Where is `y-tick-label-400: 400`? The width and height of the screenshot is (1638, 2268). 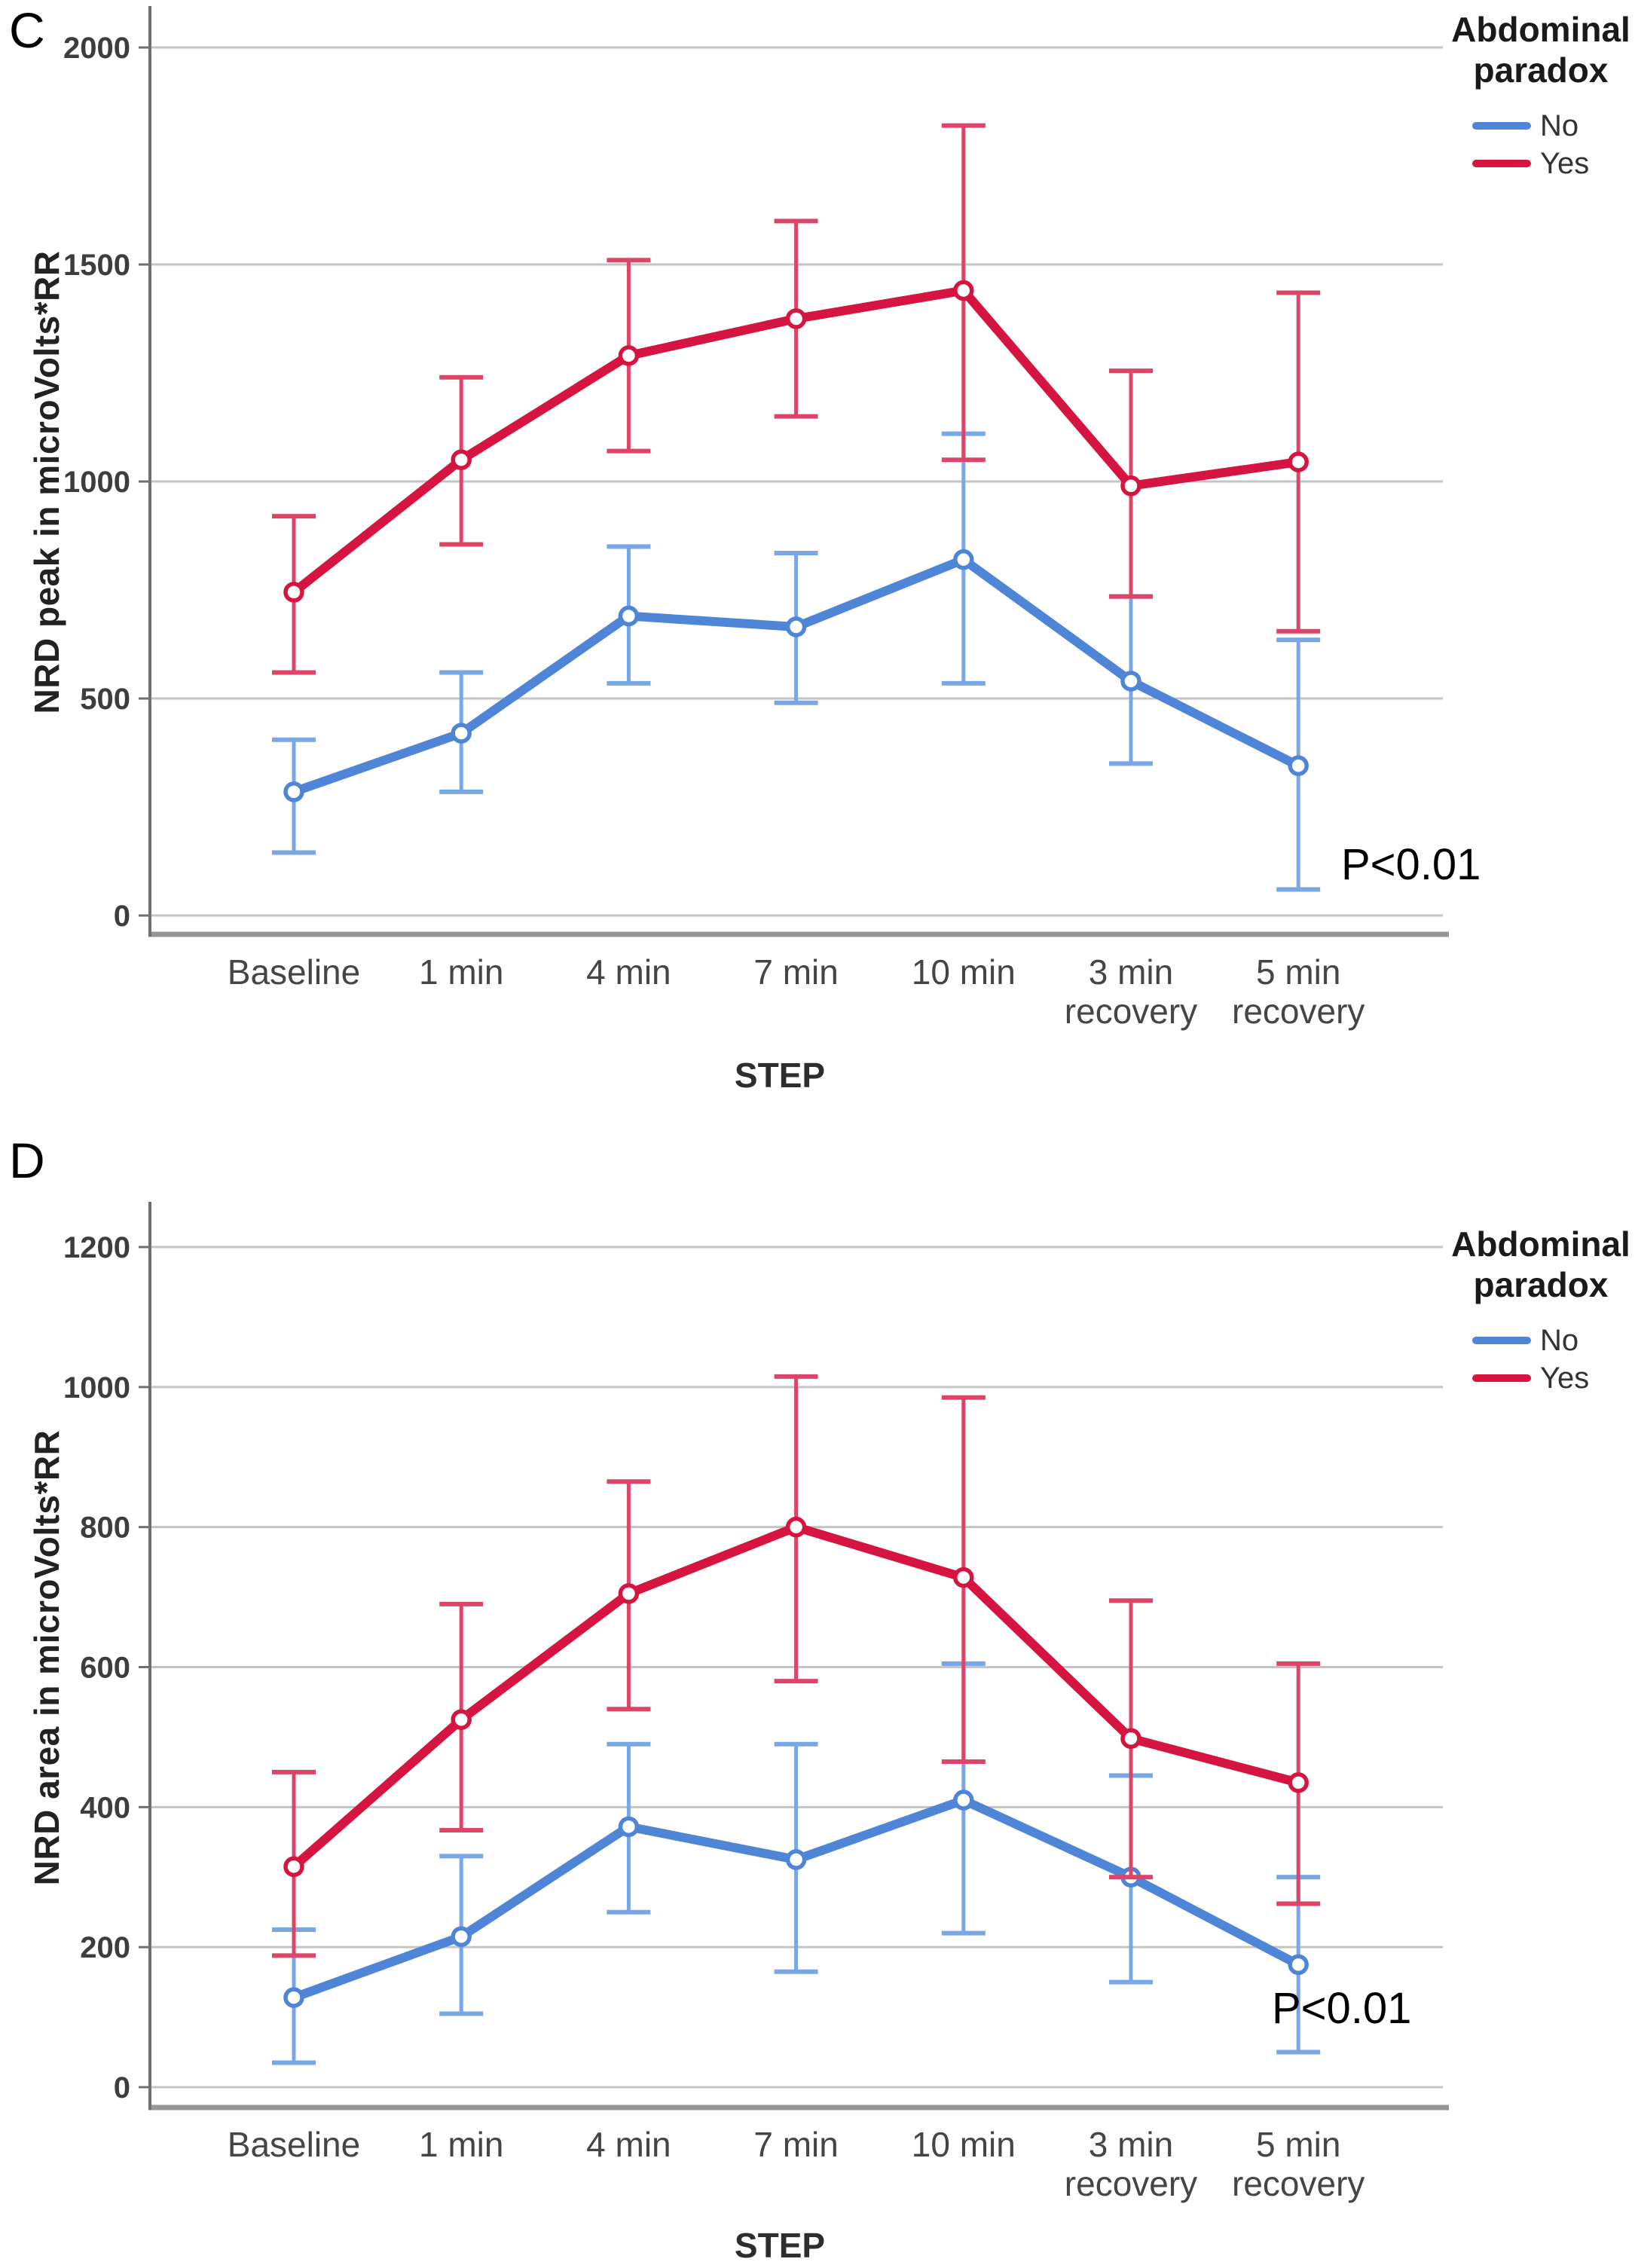 y-tick-label-400: 400 is located at coordinates (105, 1807).